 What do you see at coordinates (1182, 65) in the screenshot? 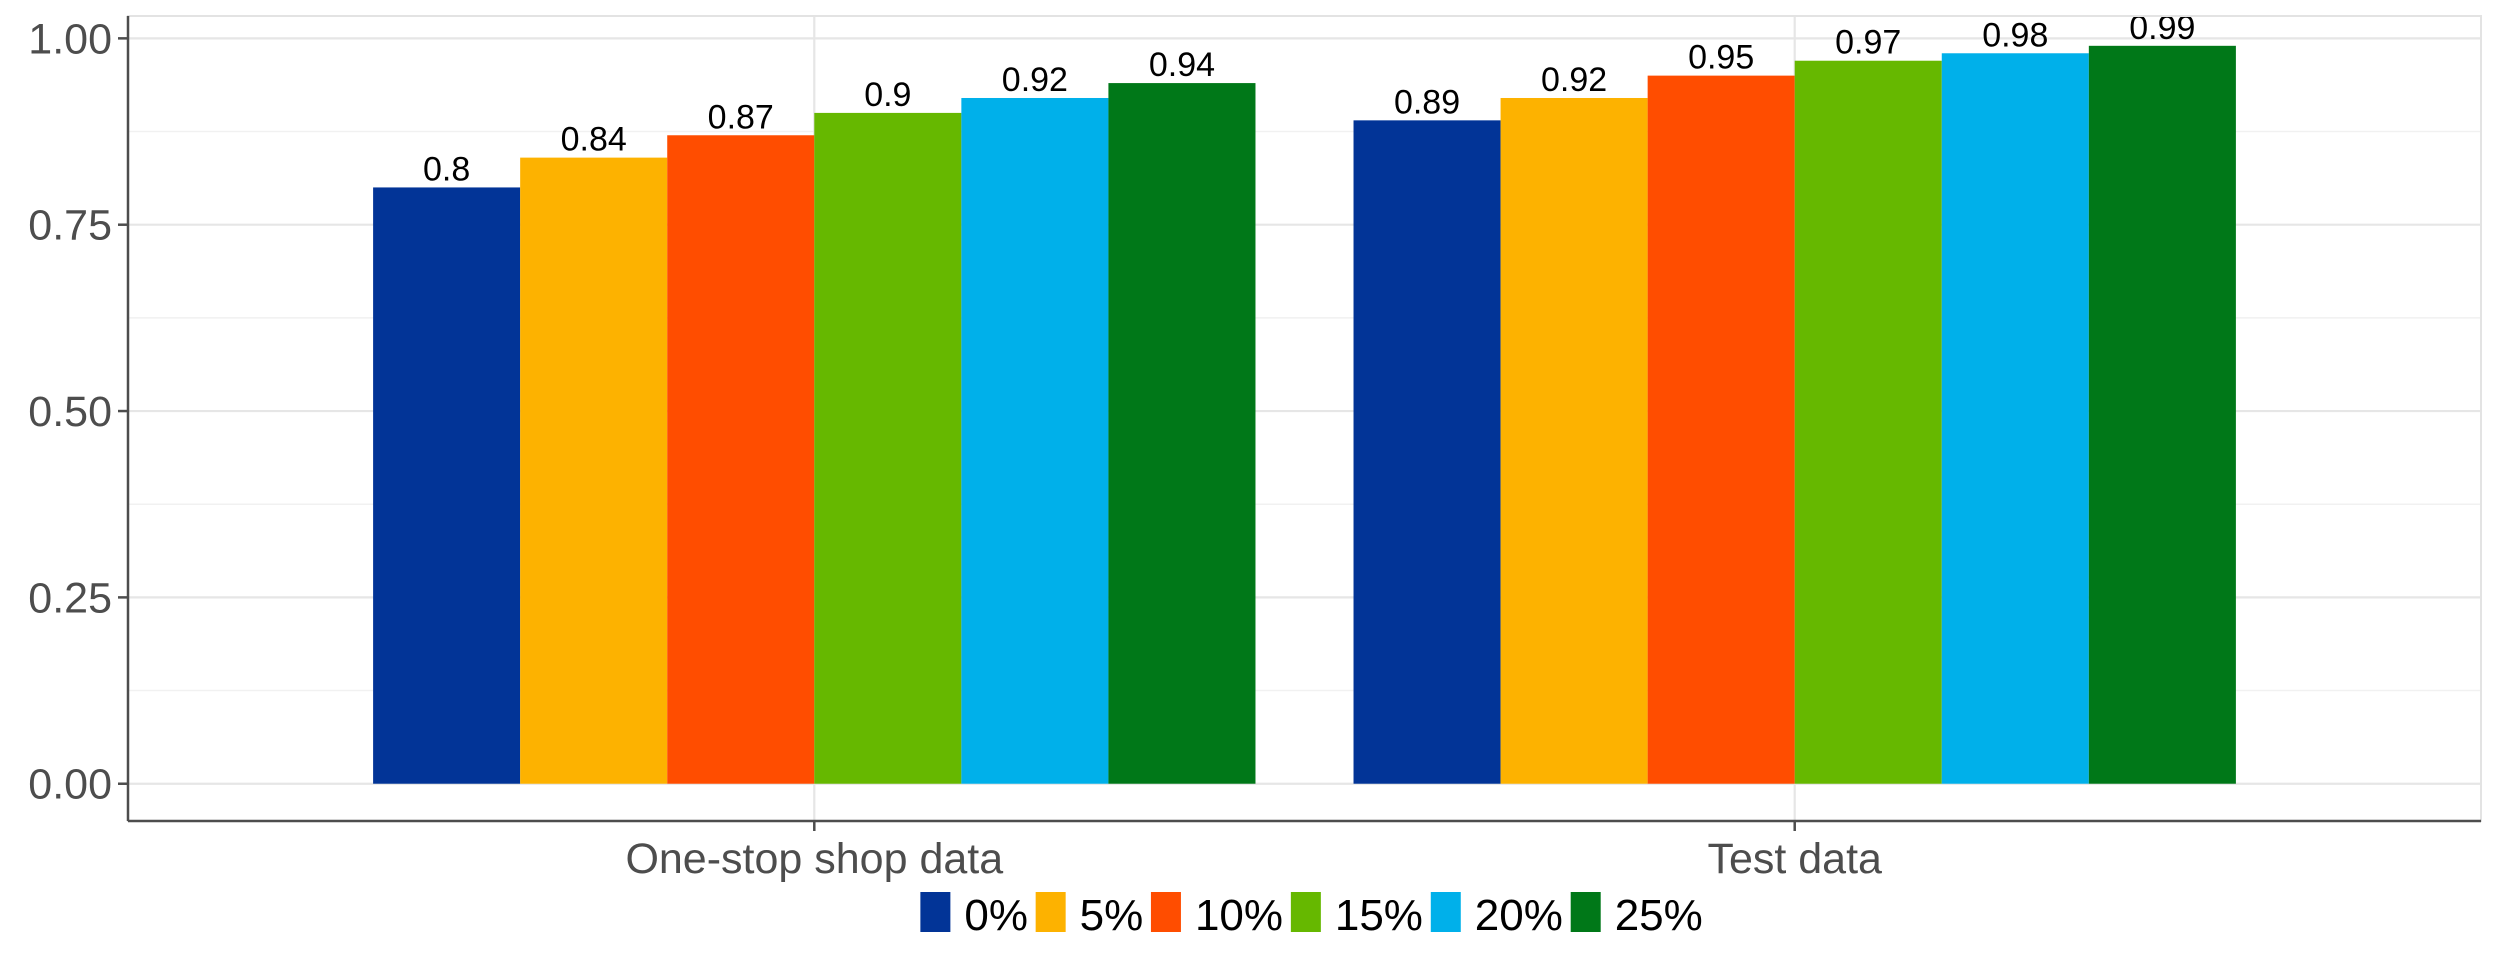
I see `bar-value-label: 0.94` at bounding box center [1182, 65].